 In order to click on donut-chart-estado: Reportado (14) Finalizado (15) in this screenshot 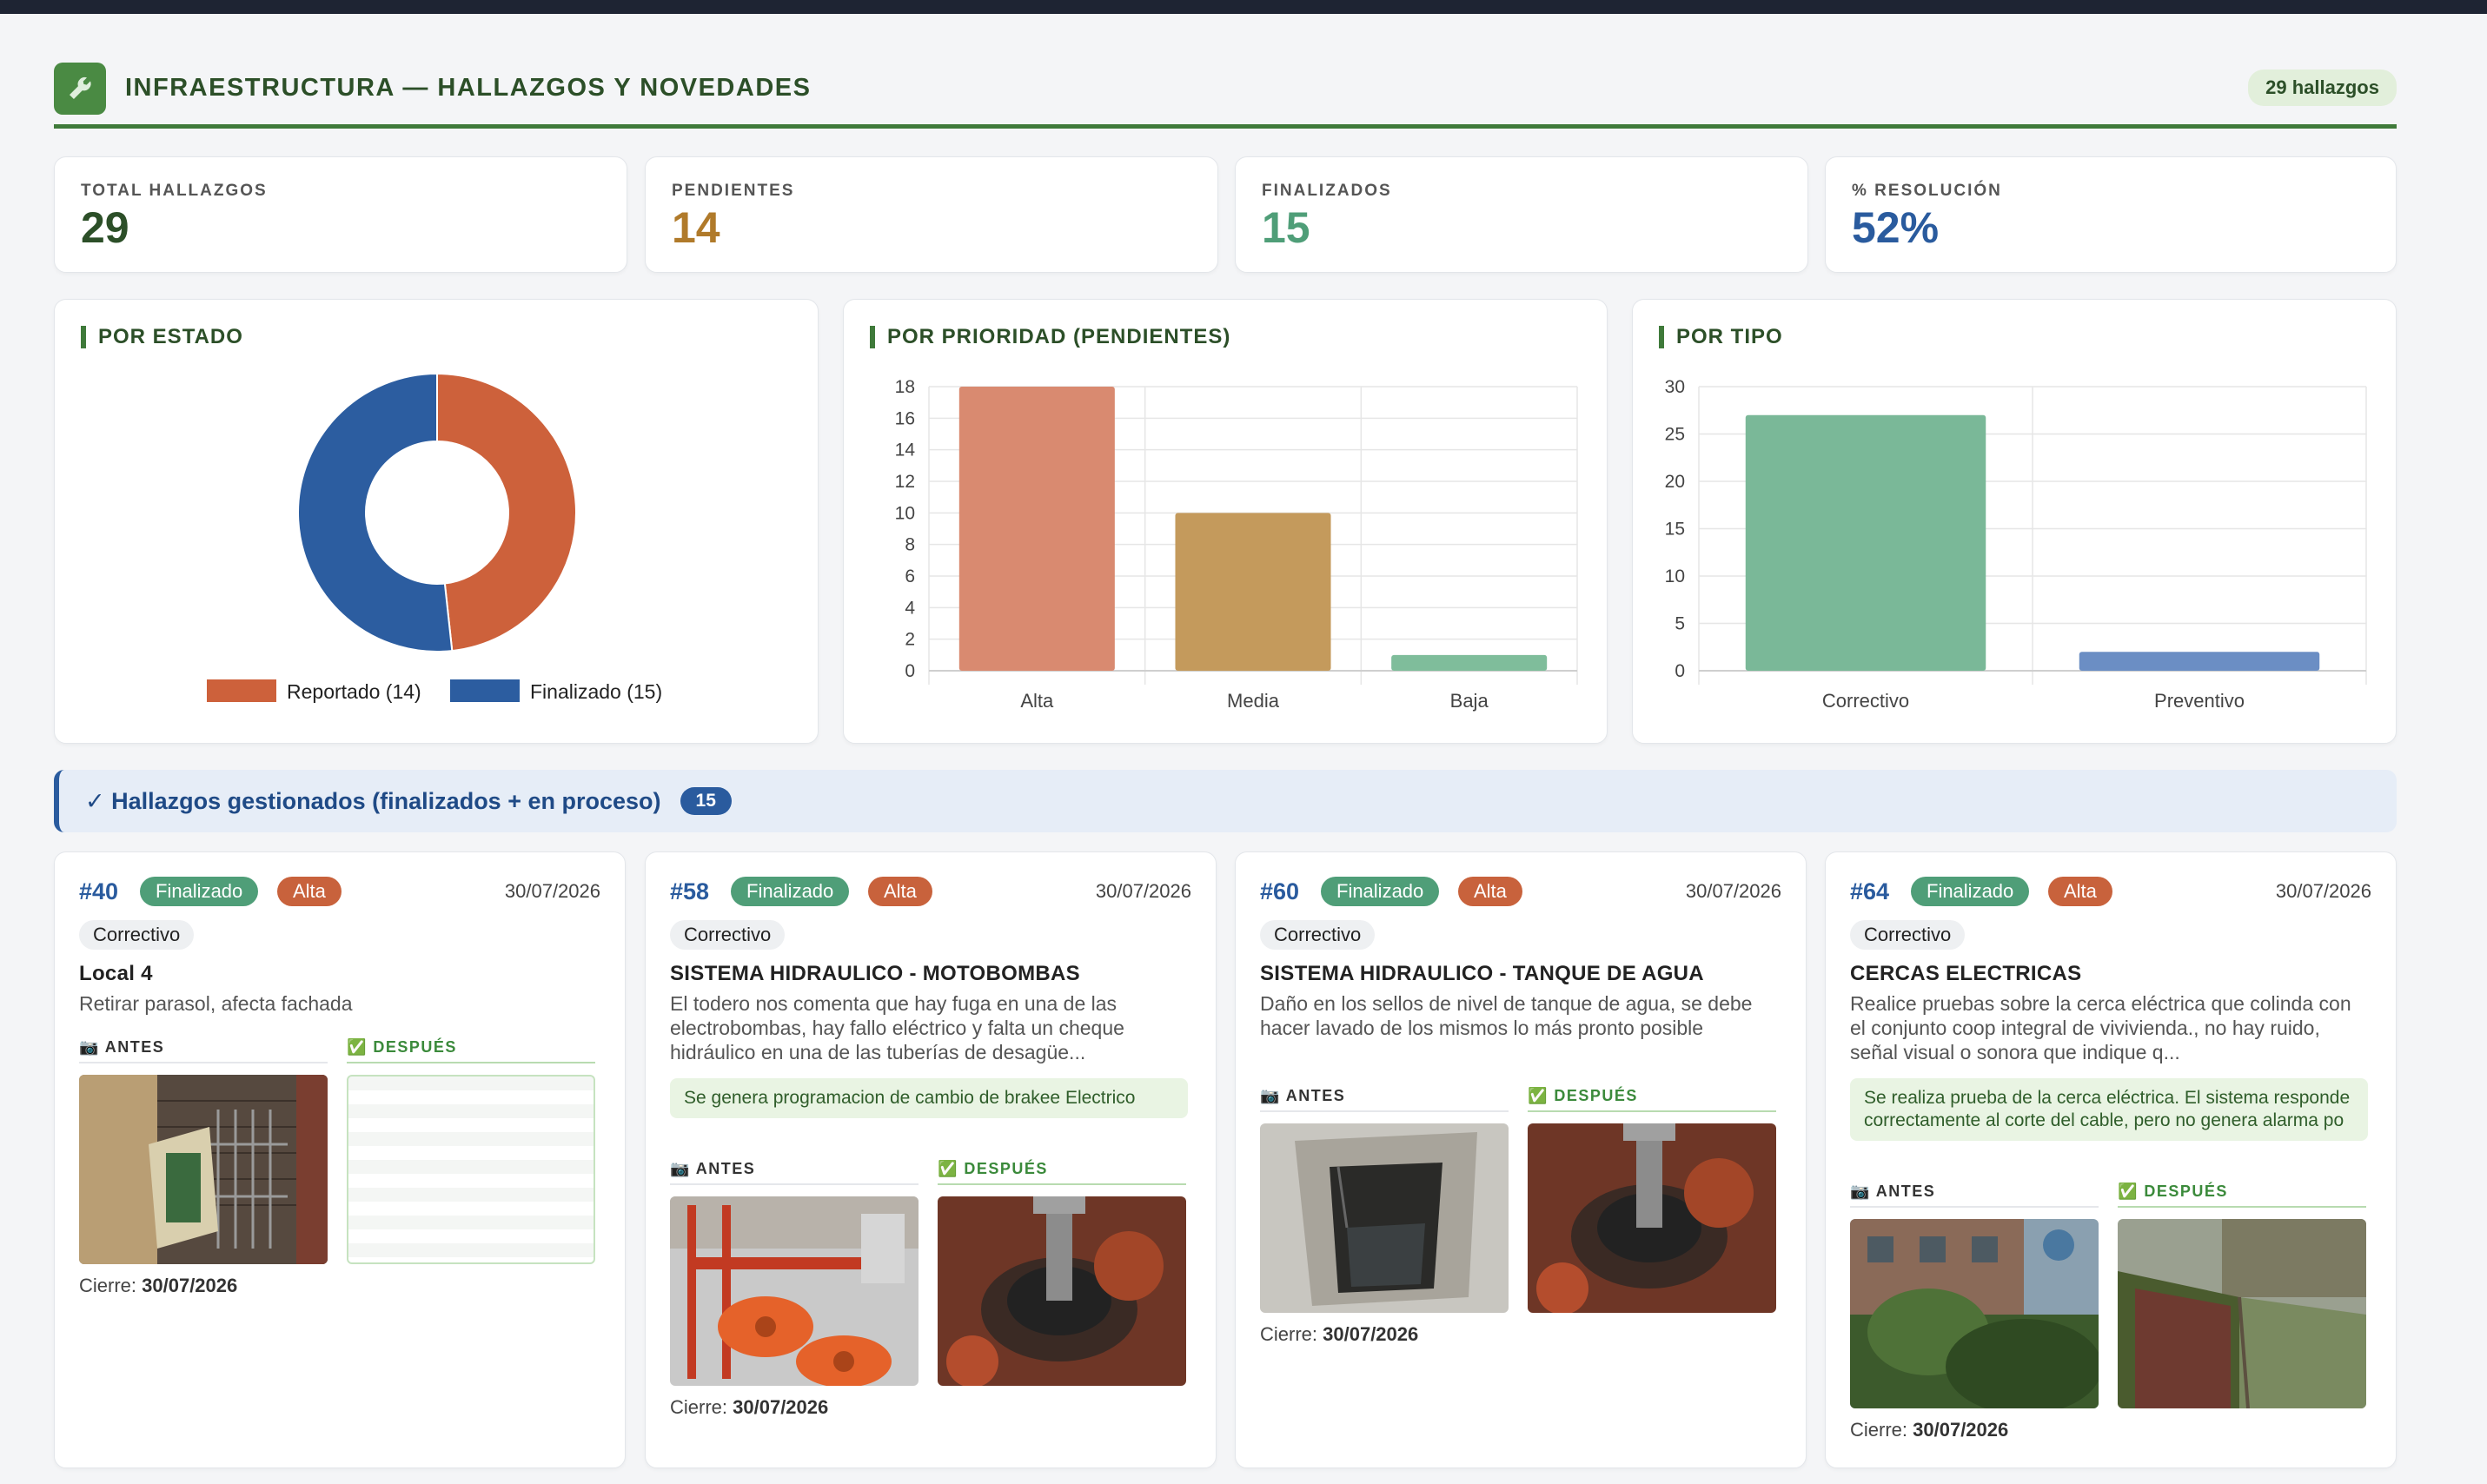, I will do `click(434, 537)`.